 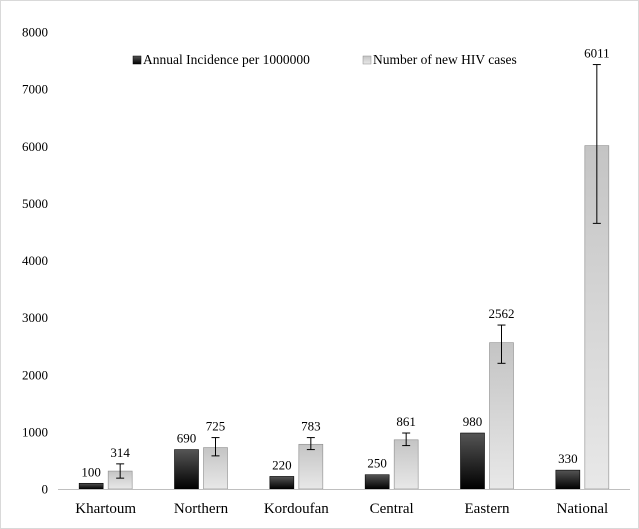 What do you see at coordinates (201, 509) in the screenshot?
I see `x-category-label: Northern` at bounding box center [201, 509].